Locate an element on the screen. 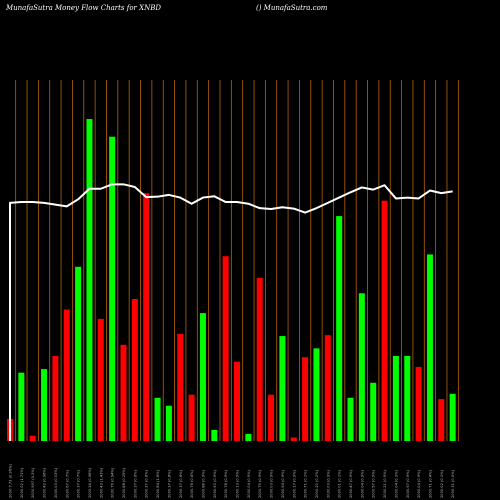 The width and height of the screenshot is (500, 500). x-tick-label: 2000.76 (0.4%) is located at coordinates (192, 483).